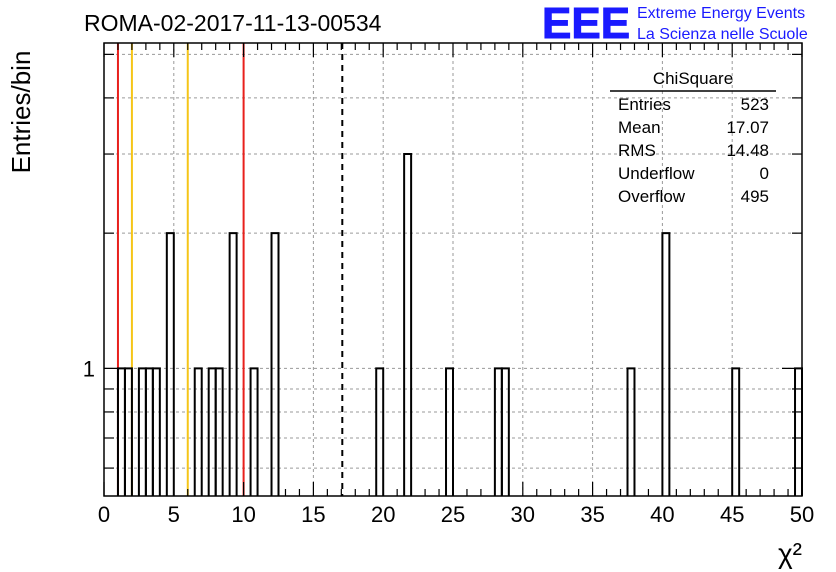  Describe the element at coordinates (639, 127) in the screenshot. I see `stats-label: Mean` at that location.